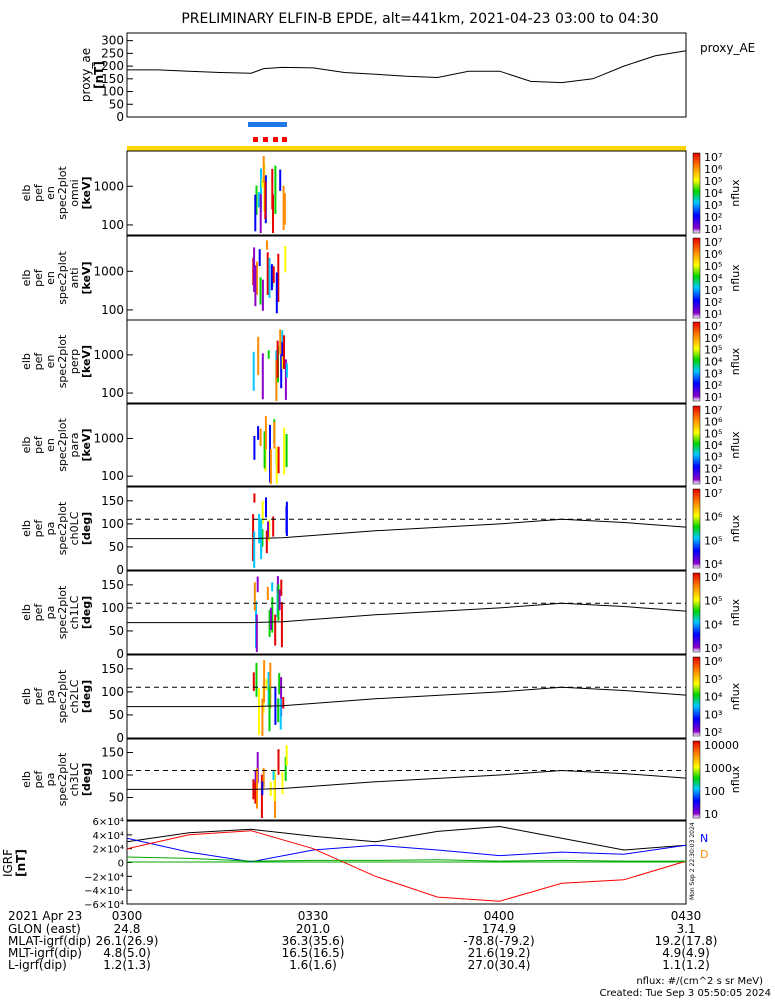  I want to click on red-dash-segment, so click(284, 139).